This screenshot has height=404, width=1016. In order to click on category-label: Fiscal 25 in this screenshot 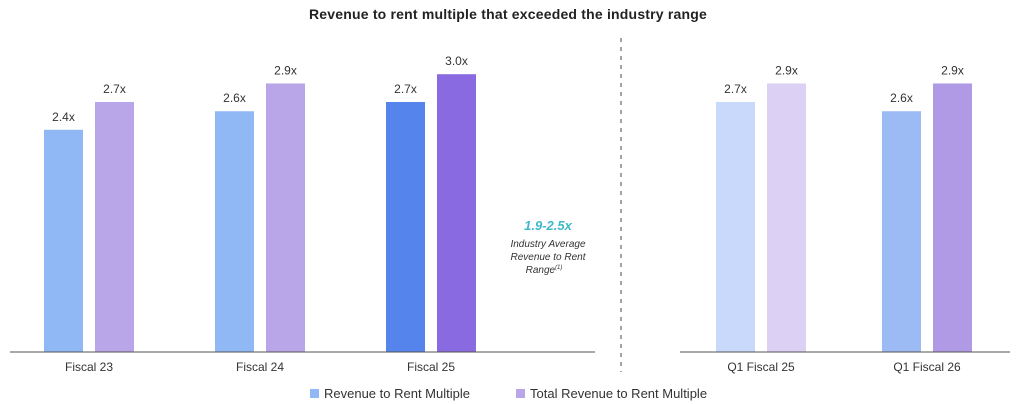, I will do `click(431, 367)`.